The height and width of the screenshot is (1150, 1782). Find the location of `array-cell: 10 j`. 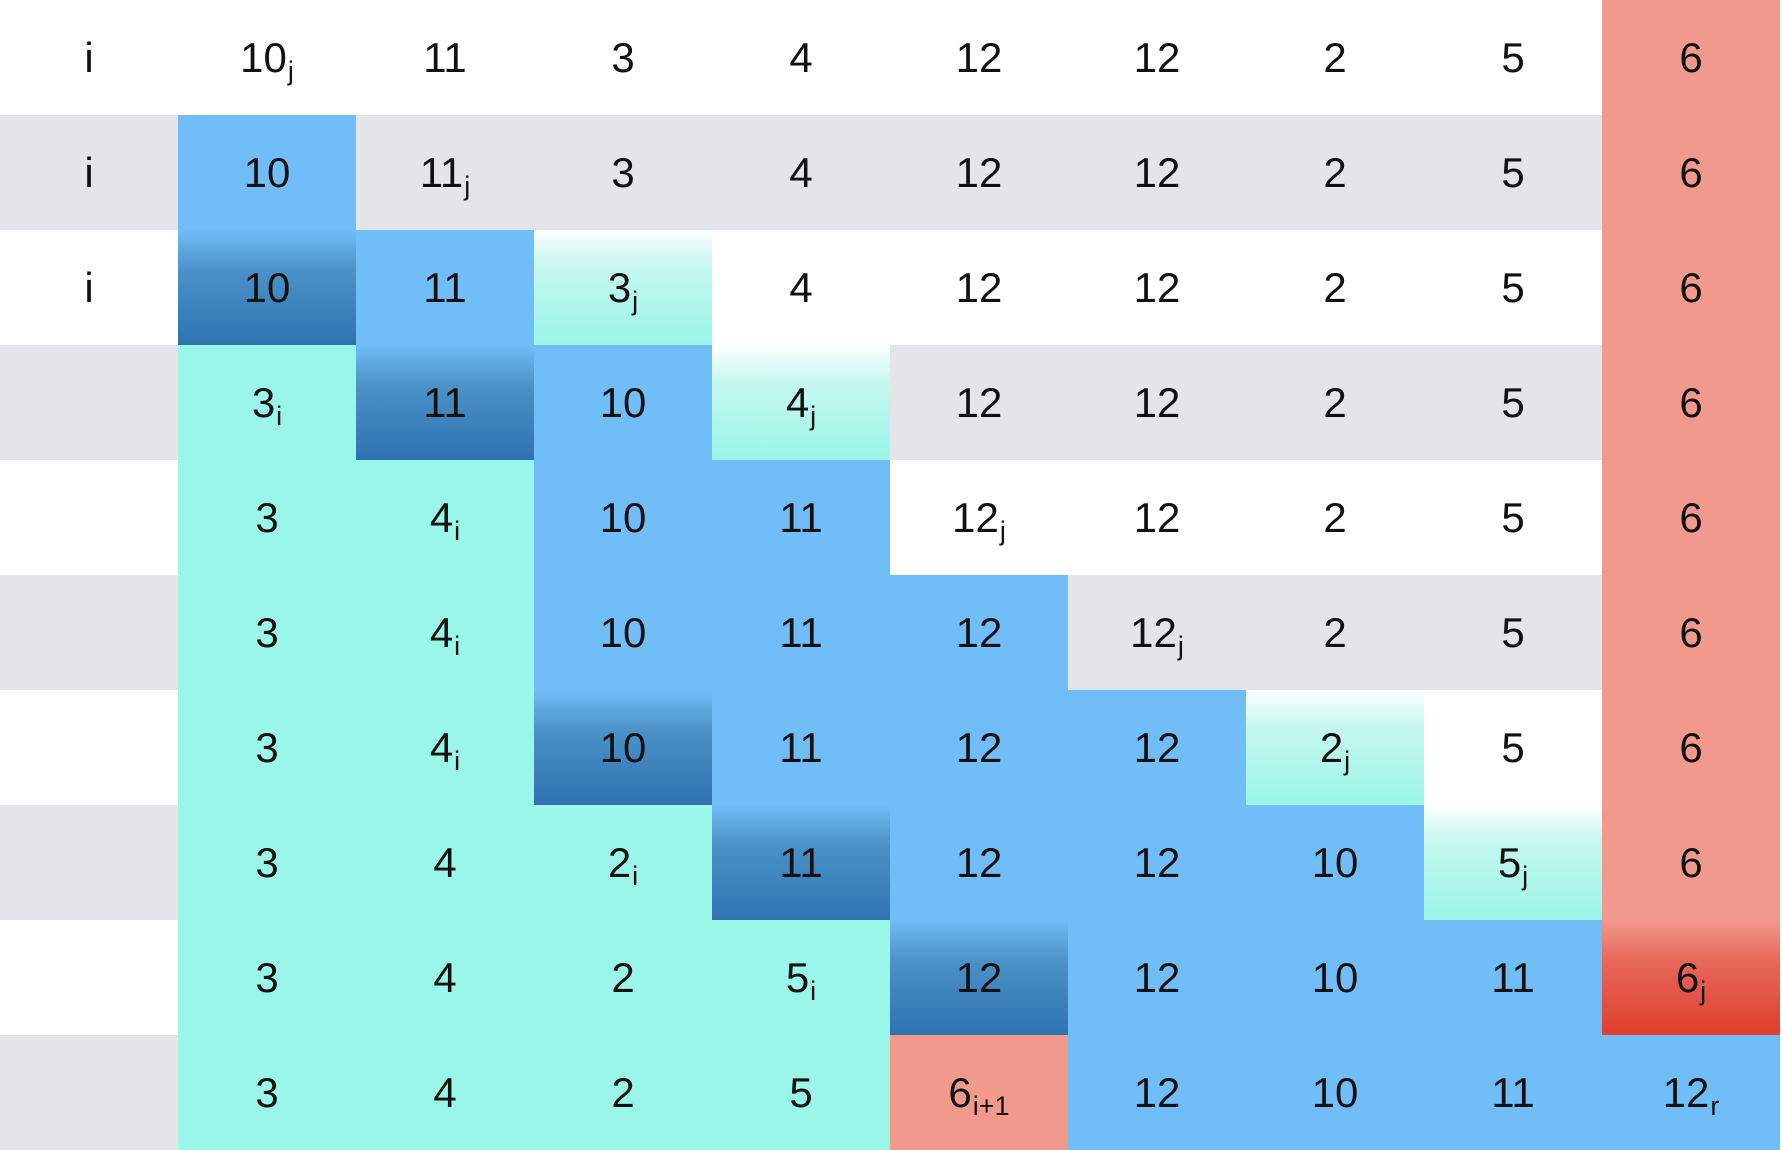

array-cell: 10 j is located at coordinates (267, 57).